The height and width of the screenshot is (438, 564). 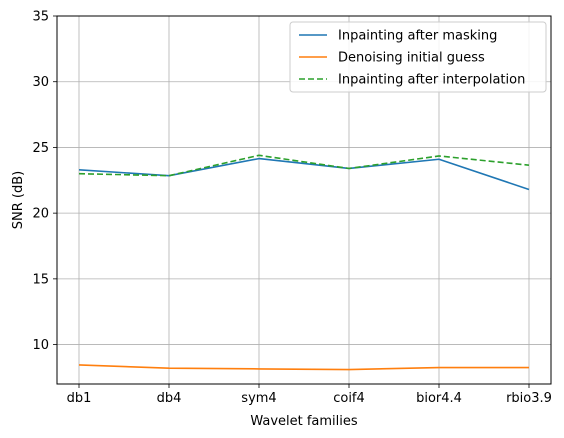 What do you see at coordinates (529, 398) in the screenshot?
I see `x-tick-label: rbio3.9` at bounding box center [529, 398].